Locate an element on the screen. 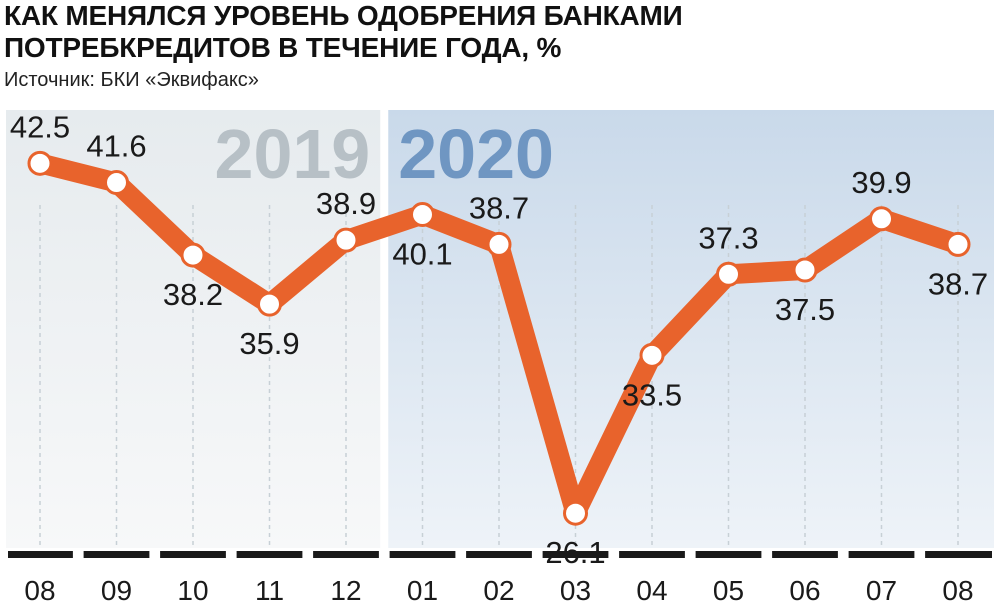  year-label-2019: 2019 is located at coordinates (293, 154).